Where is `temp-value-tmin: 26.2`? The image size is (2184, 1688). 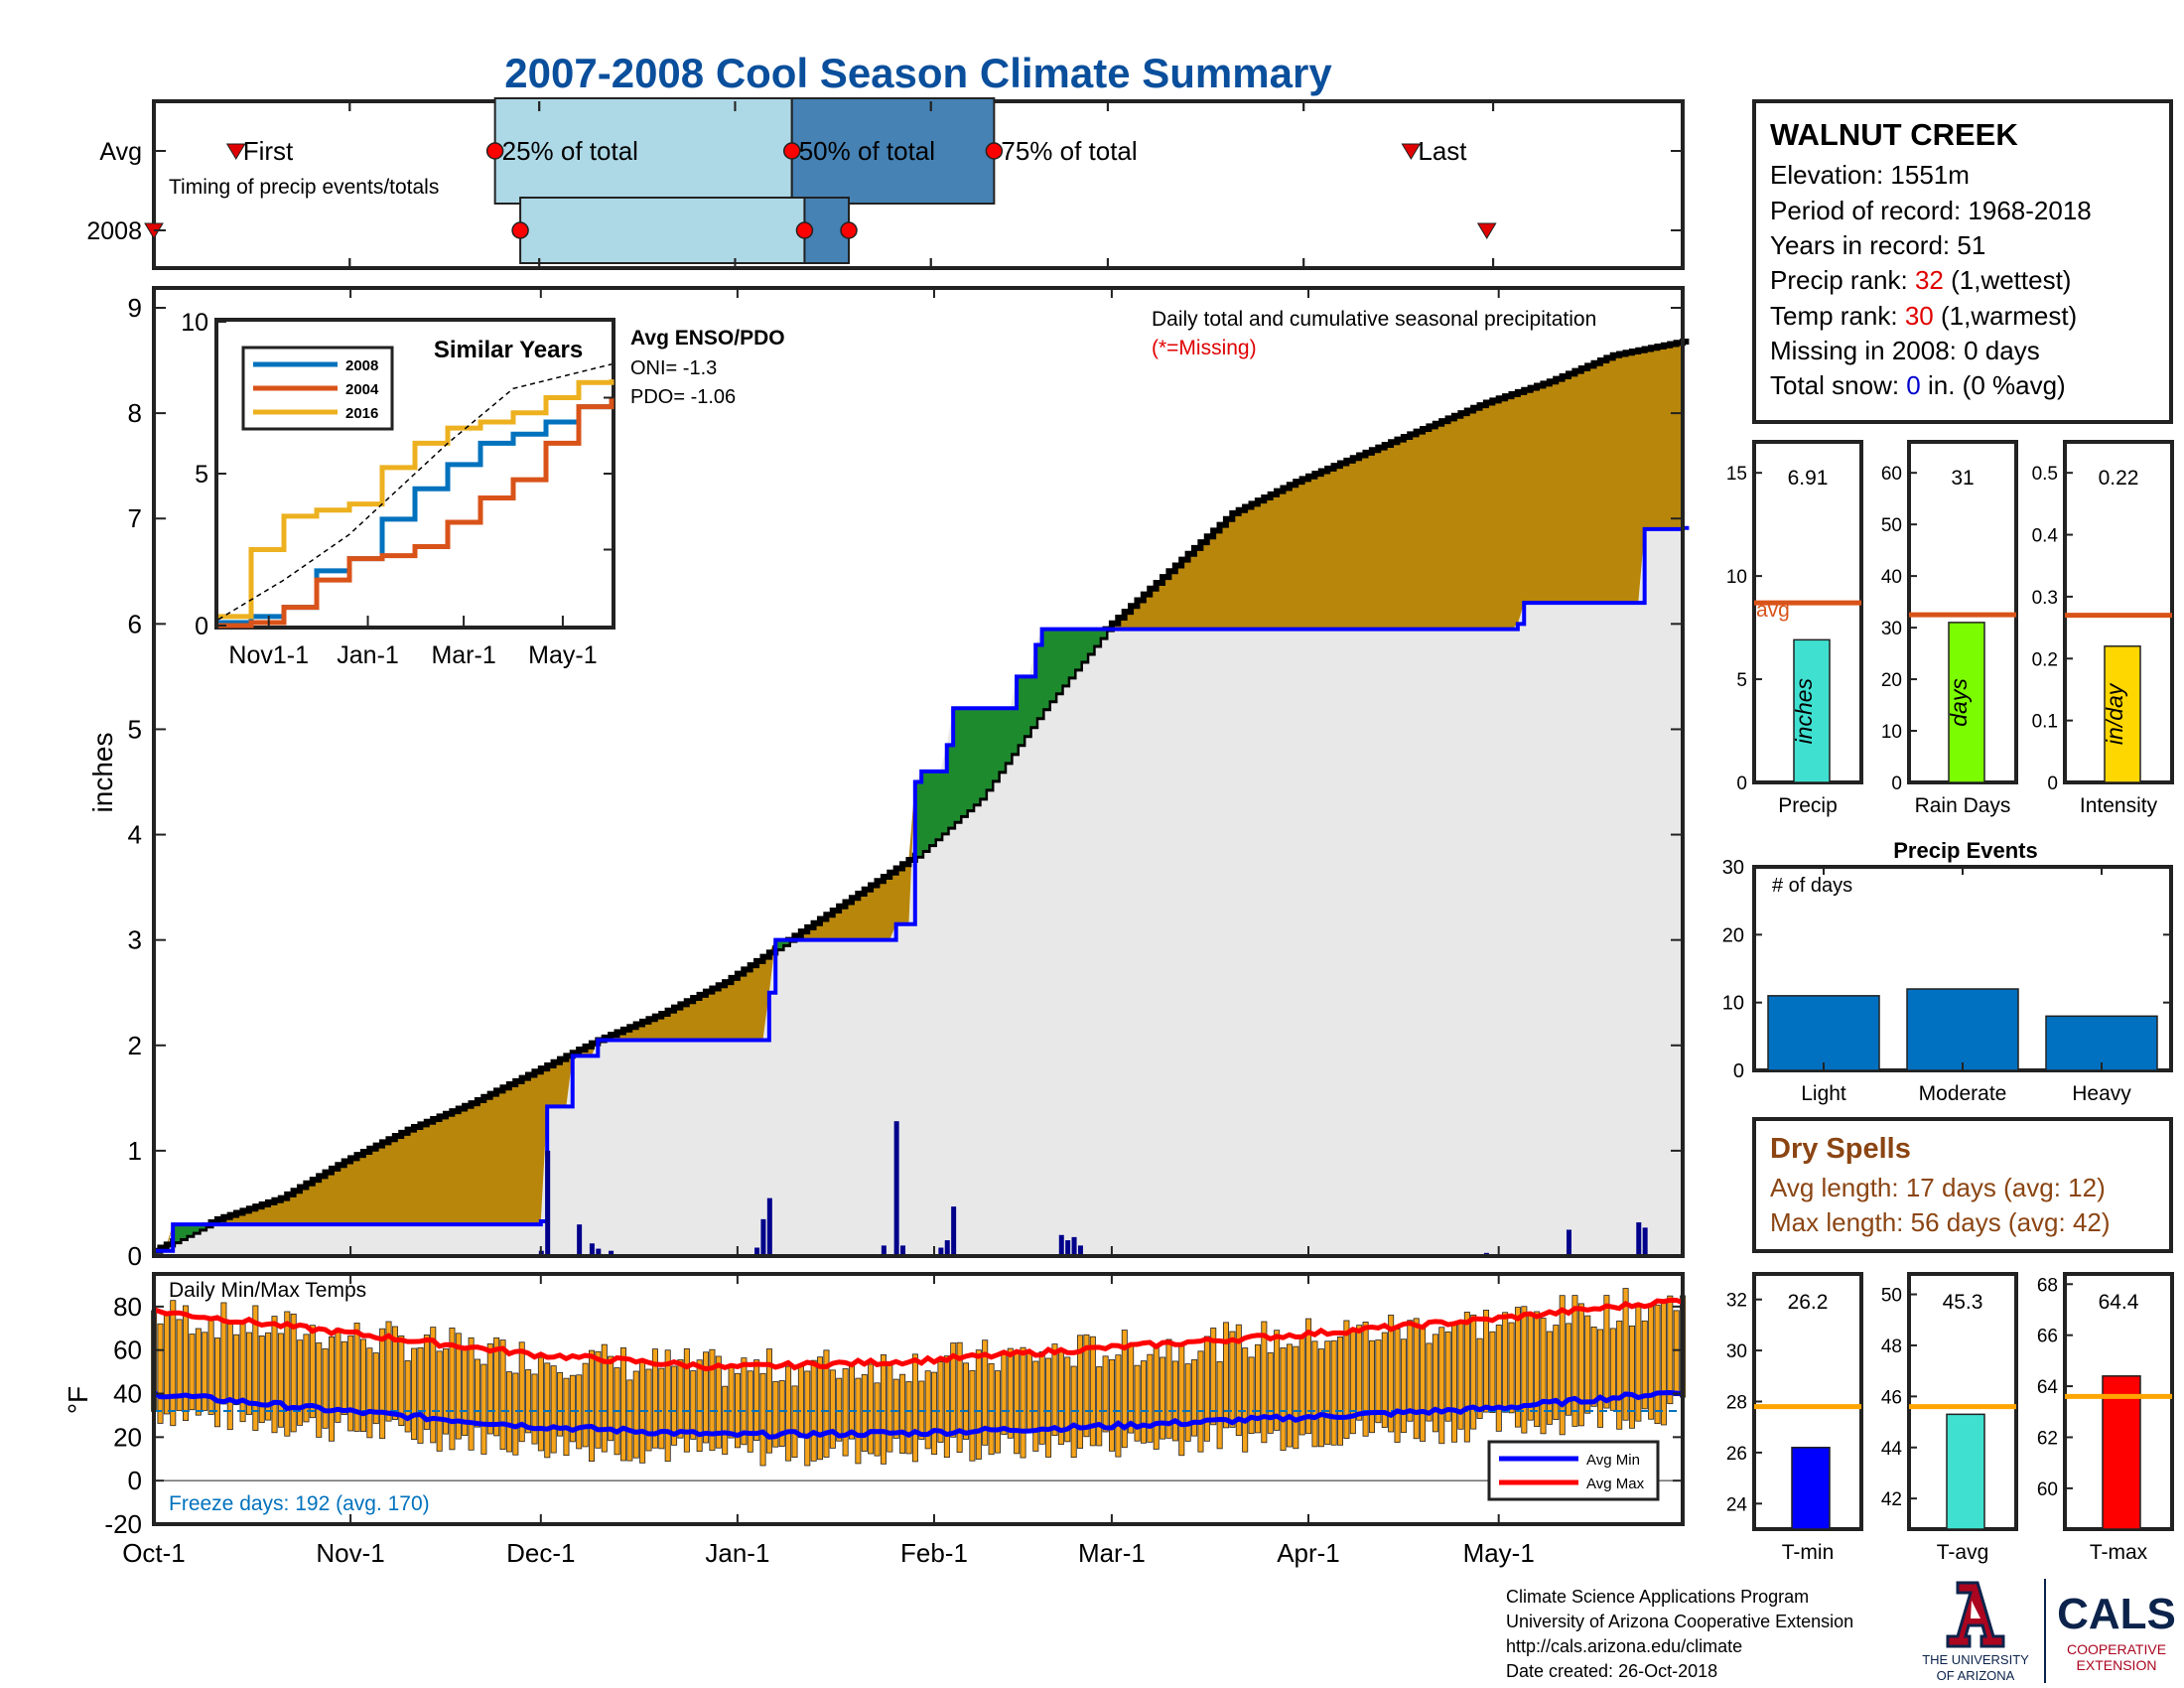 temp-value-tmin: 26.2 is located at coordinates (1808, 1302).